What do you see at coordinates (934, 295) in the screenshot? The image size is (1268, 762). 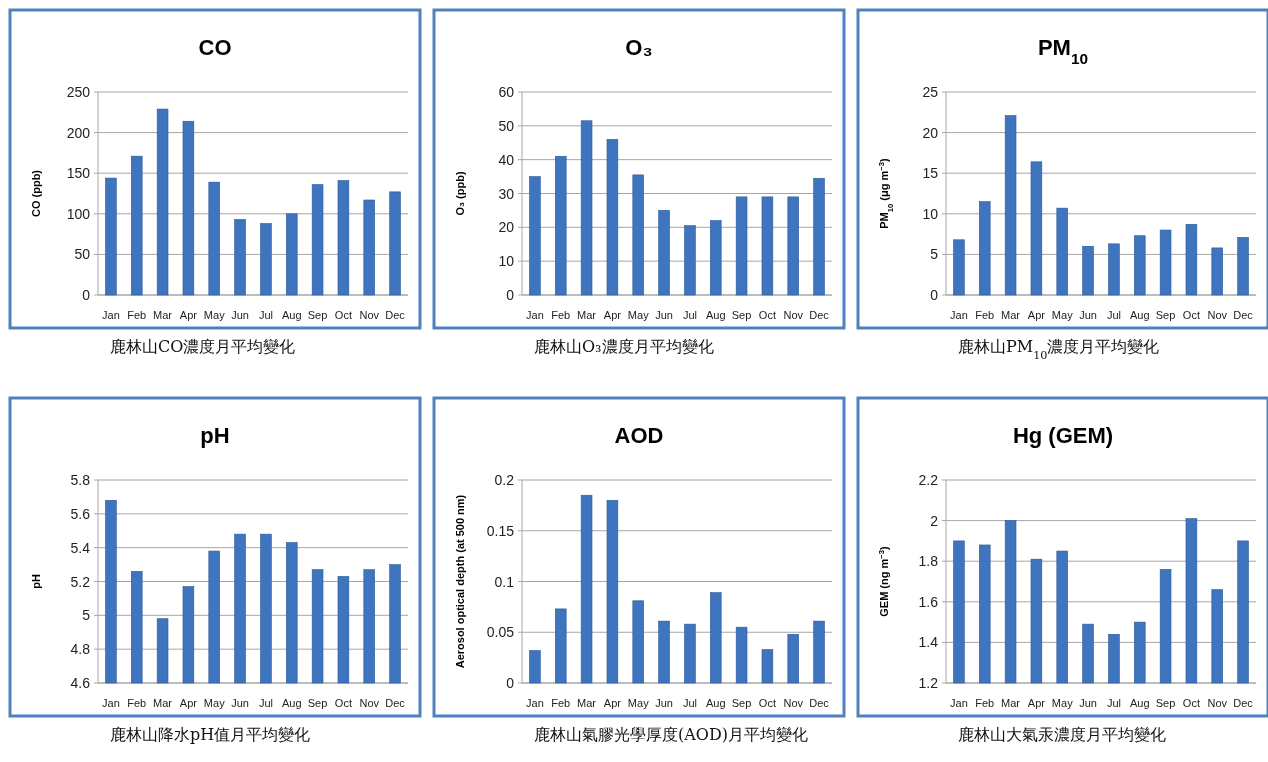 I see `y-tick-label: 0` at bounding box center [934, 295].